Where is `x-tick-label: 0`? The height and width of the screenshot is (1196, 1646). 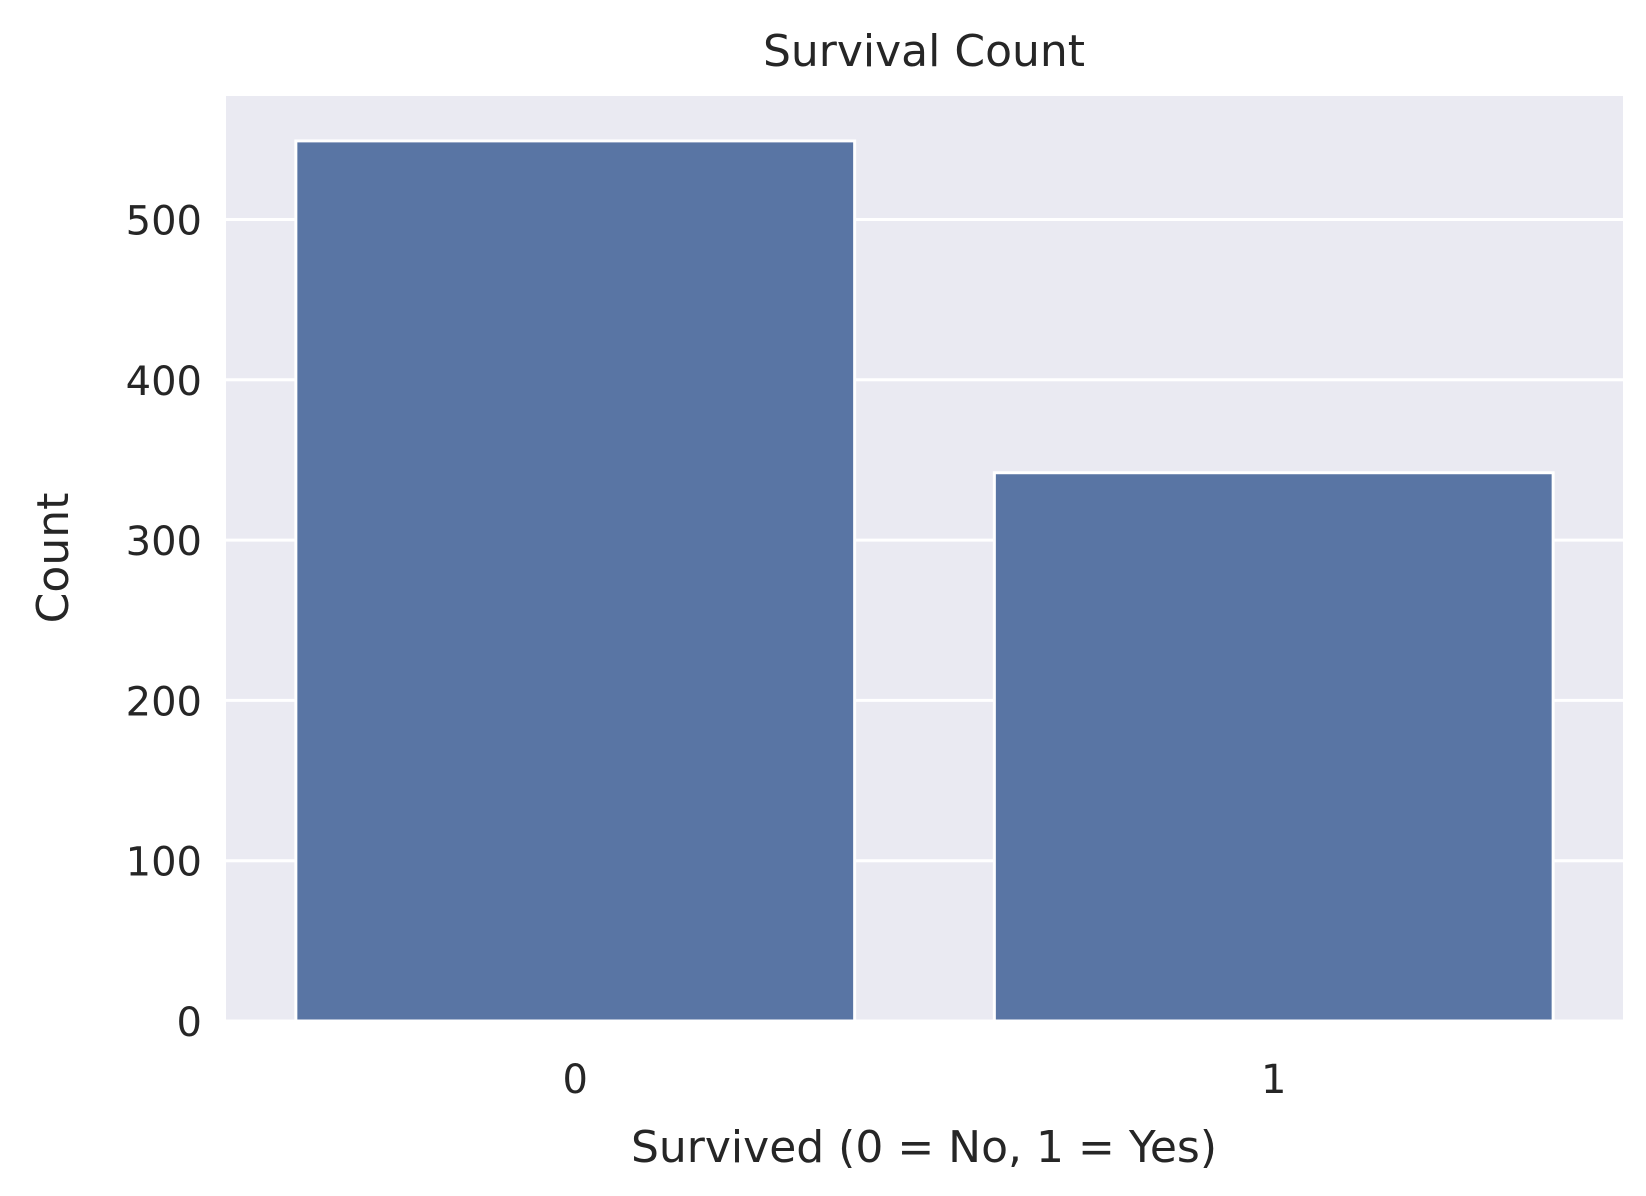 x-tick-label: 0 is located at coordinates (575, 1080).